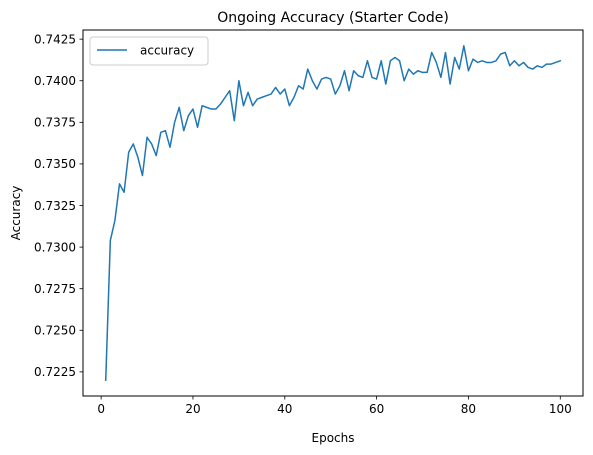 Image resolution: width=593 pixels, height=455 pixels. I want to click on legend: accuracy, so click(149, 51).